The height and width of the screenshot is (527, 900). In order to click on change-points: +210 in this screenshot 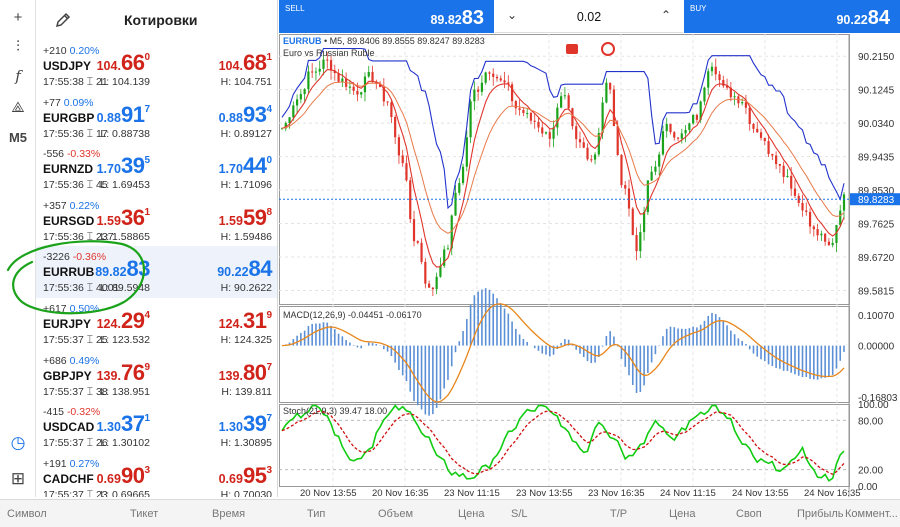, I will do `click(55, 51)`.